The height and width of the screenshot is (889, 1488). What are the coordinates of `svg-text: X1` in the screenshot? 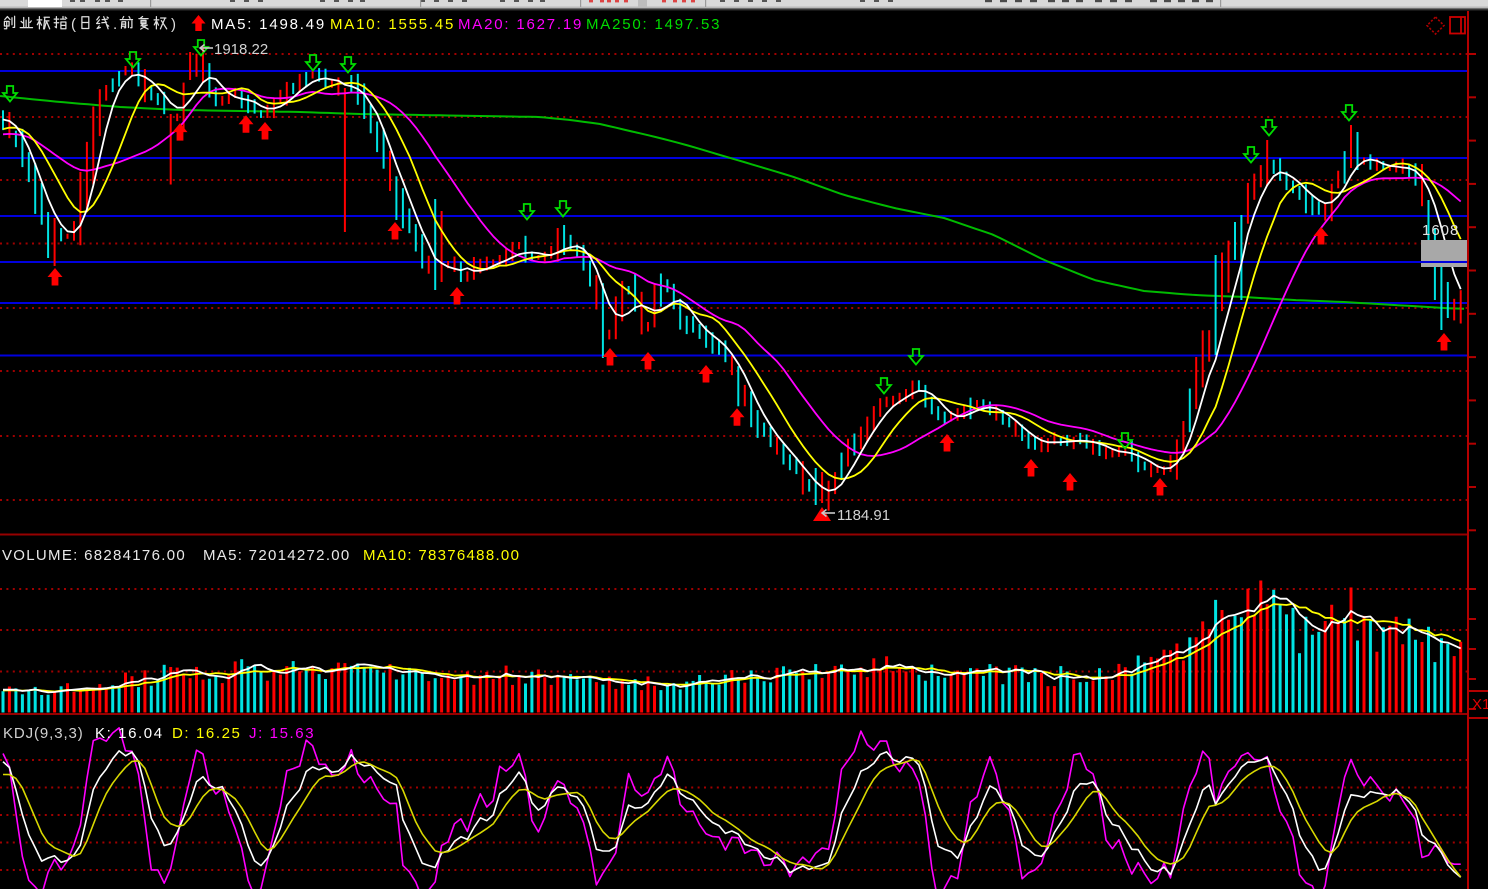 It's located at (1480, 704).